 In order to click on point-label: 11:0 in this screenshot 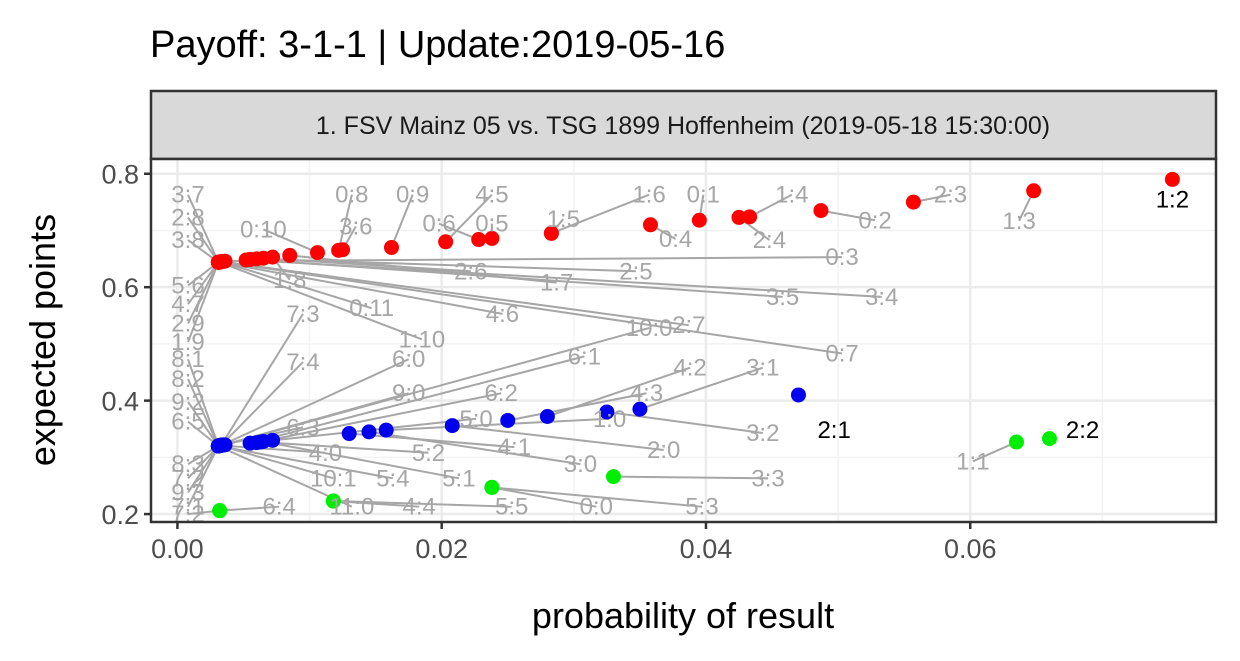, I will do `click(351, 507)`.